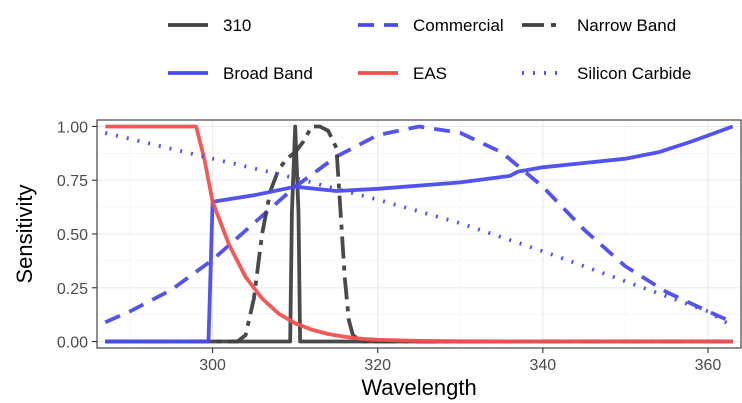 This screenshot has width=742, height=403. Describe the element at coordinates (418, 387) in the screenshot. I see `x-axis-title: Wavelength` at that location.